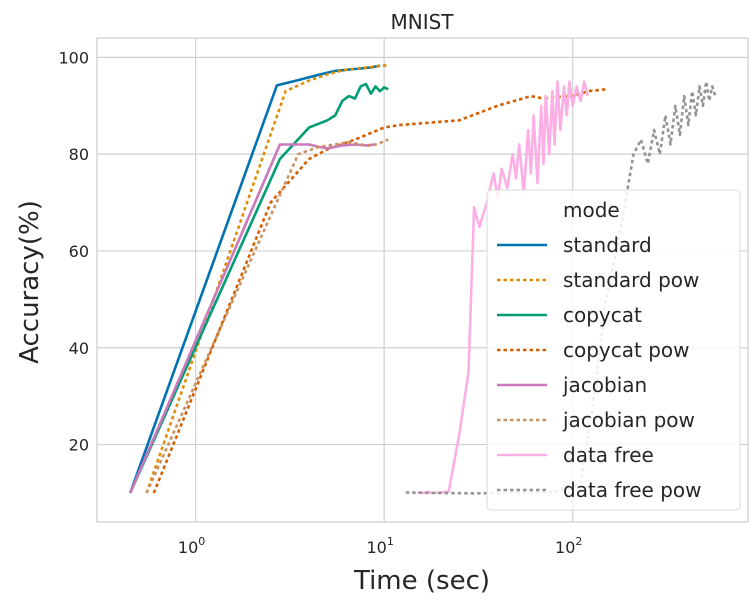  What do you see at coordinates (608, 455) in the screenshot?
I see `legend-label: data free` at bounding box center [608, 455].